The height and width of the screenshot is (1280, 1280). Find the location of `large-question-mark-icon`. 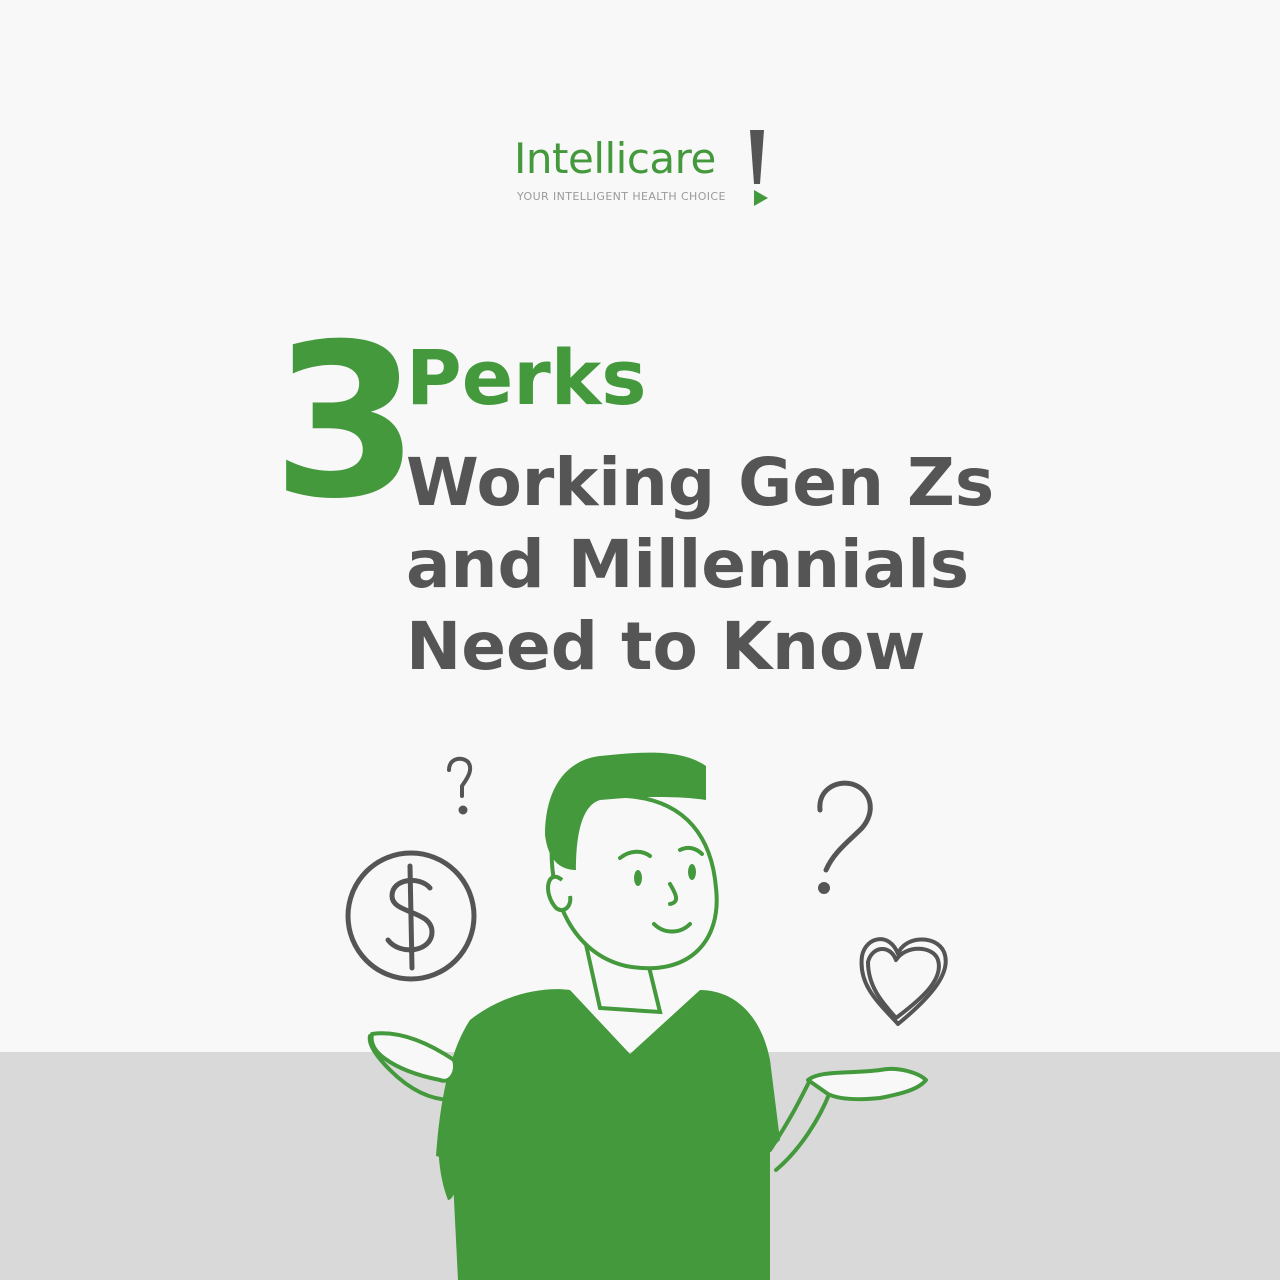

large-question-mark-icon is located at coordinates (845, 837).